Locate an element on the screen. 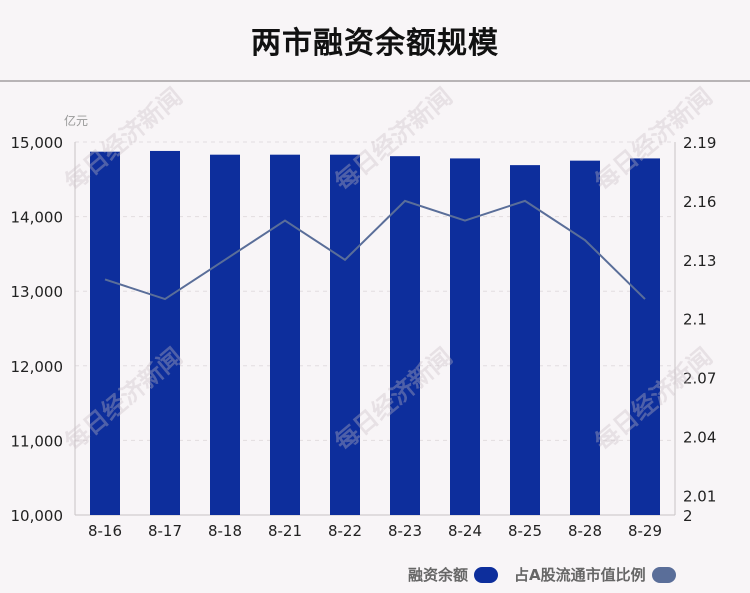 The width and height of the screenshot is (750, 593). left-axis-tick-label: 15,000 is located at coordinates (37, 143).